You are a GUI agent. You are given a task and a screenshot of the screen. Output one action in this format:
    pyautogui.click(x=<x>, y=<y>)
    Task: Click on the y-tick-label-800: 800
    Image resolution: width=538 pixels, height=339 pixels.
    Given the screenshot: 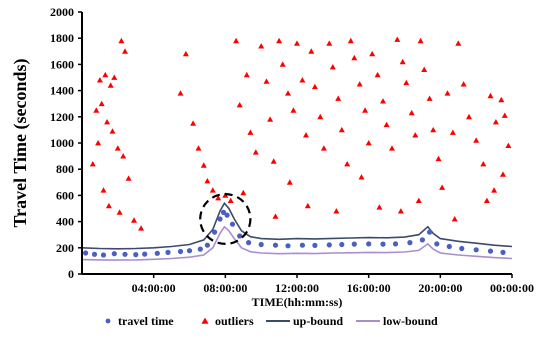 What is the action you would take?
    pyautogui.click(x=65, y=169)
    